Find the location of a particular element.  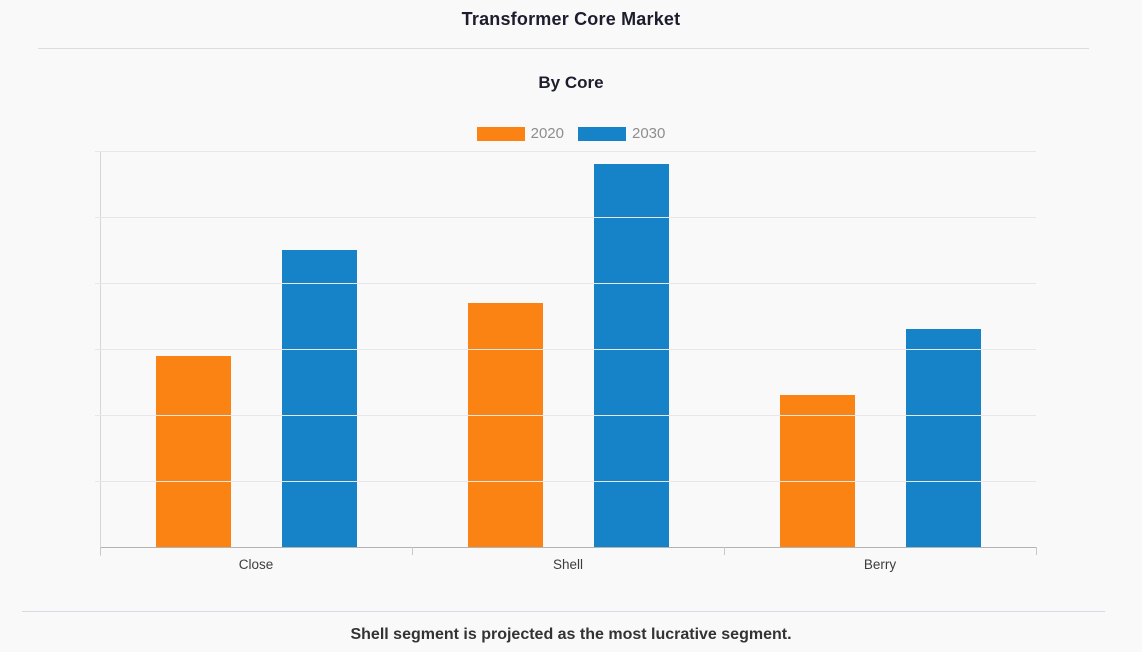

x-axis-labels: Close Shell Berry is located at coordinates (568, 564).